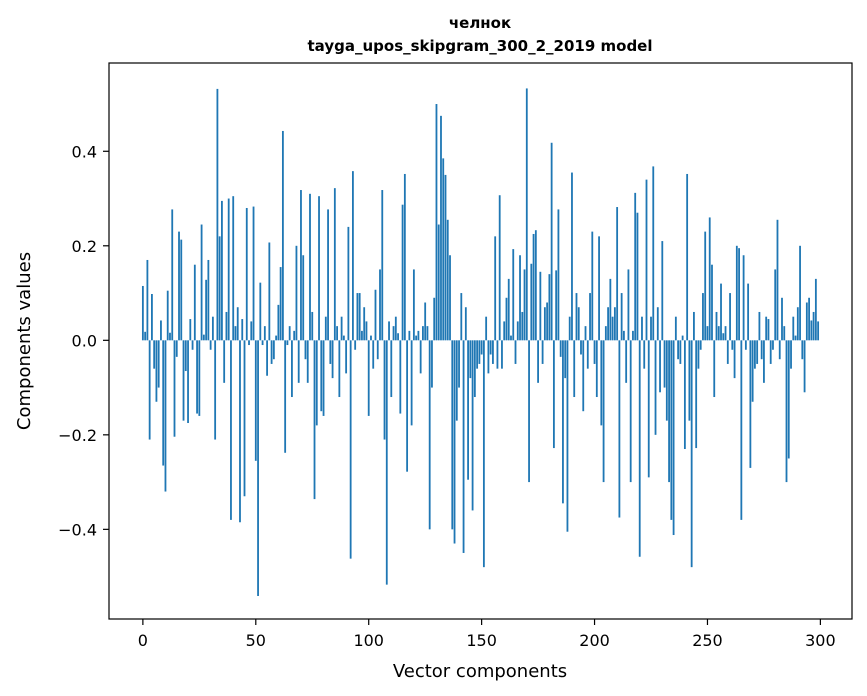 The width and height of the screenshot is (867, 696). I want to click on y-tick-label: 0.0, so click(84, 340).